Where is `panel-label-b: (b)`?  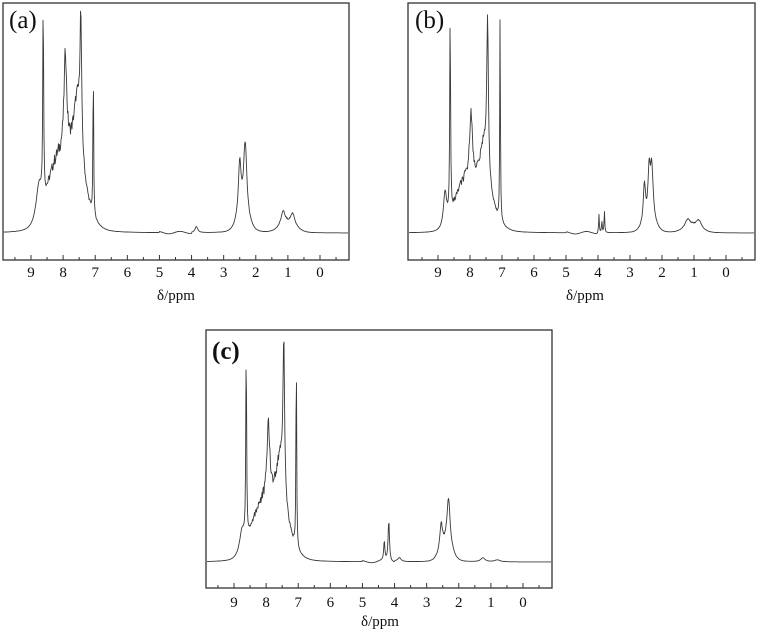
panel-label-b: (b) is located at coordinates (430, 20).